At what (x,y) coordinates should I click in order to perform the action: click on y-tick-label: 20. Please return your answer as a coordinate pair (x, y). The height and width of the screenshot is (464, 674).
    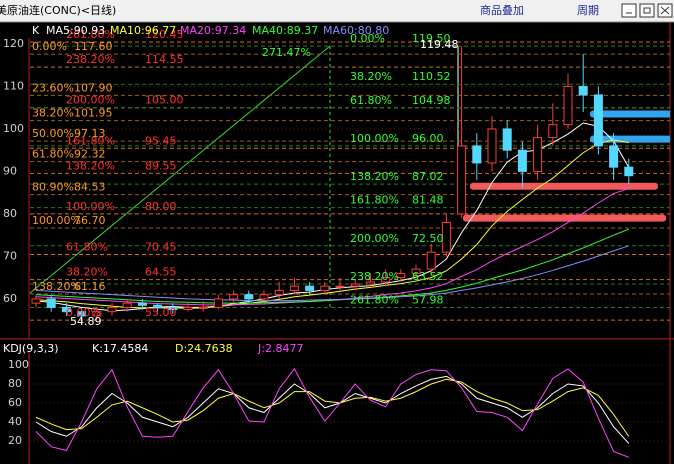
    Looking at the image, I should click on (15, 440).